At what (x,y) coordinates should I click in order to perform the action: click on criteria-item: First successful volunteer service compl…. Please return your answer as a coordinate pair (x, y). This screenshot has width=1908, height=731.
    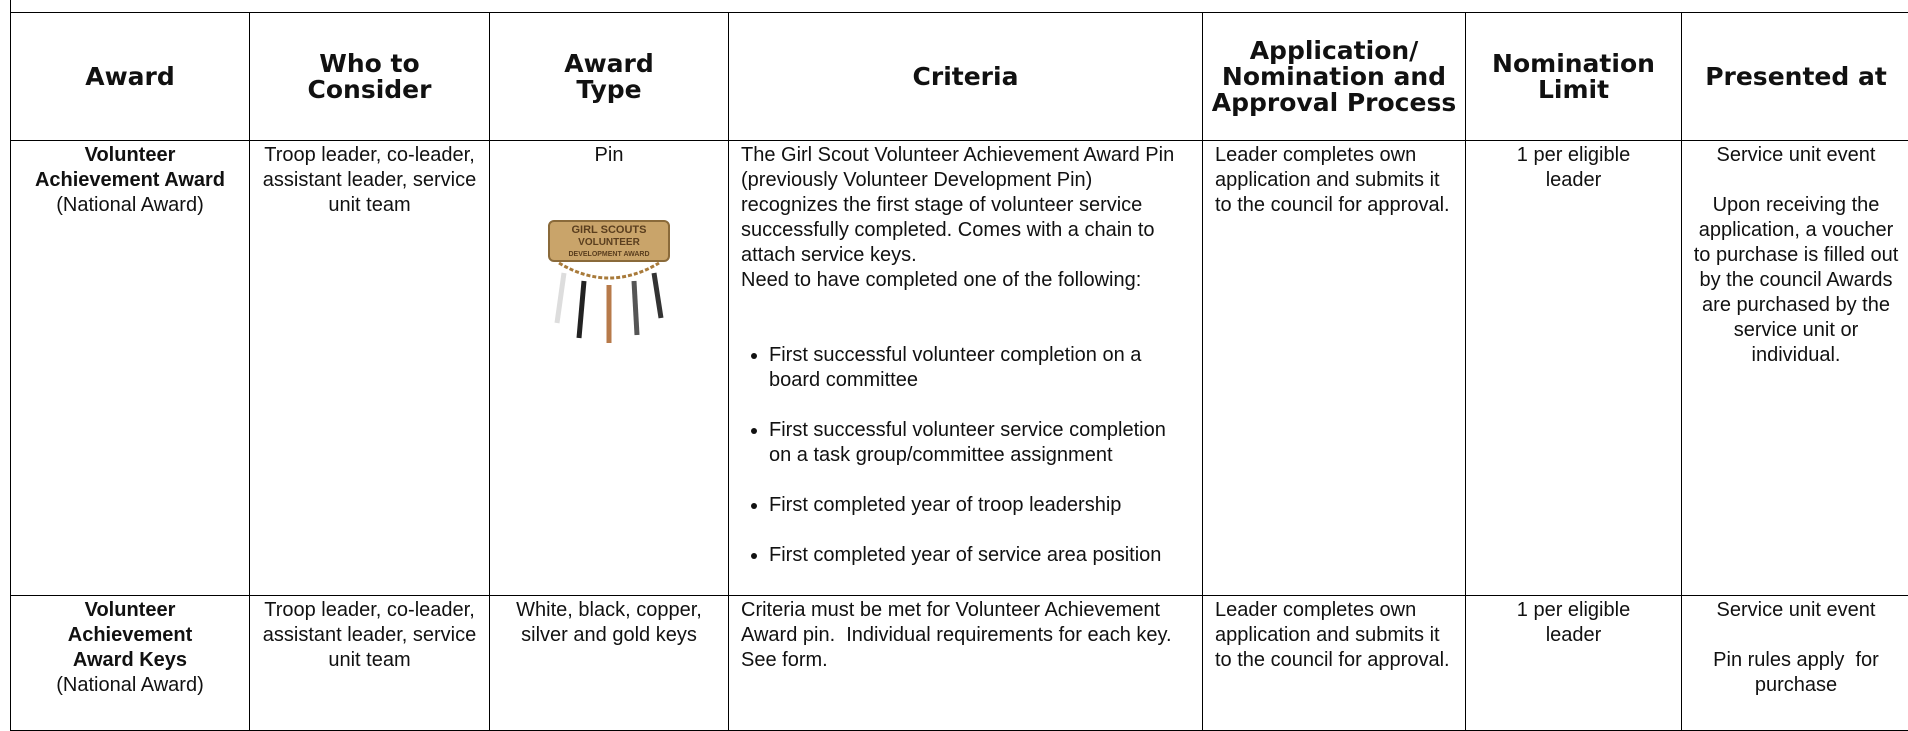
    Looking at the image, I should click on (979, 443).